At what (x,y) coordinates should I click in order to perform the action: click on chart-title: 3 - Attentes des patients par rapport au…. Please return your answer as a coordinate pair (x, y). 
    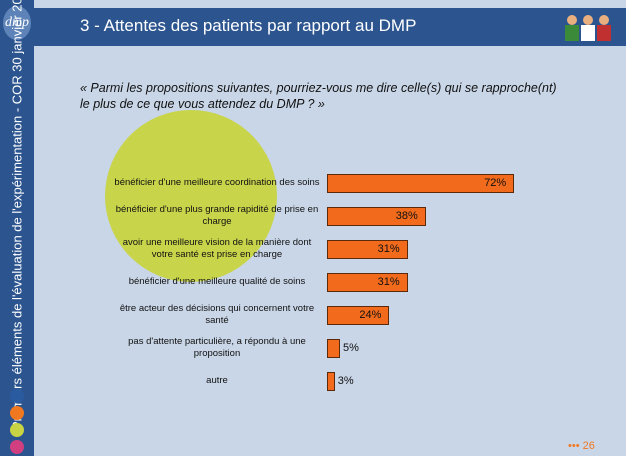
    Looking at the image, I should click on (248, 25).